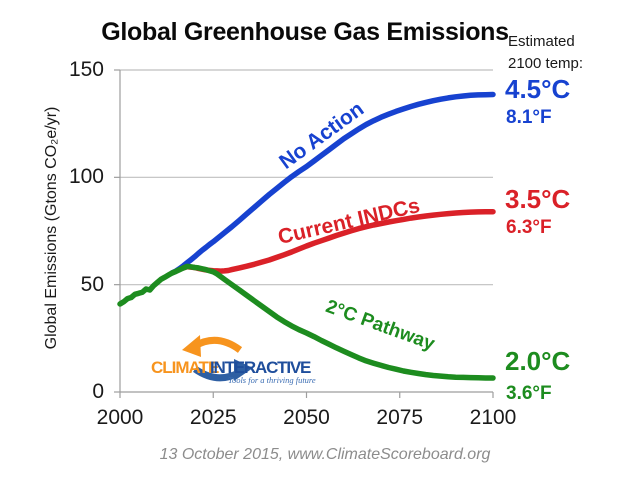 This screenshot has width=638, height=489. What do you see at coordinates (191, 346) in the screenshot?
I see `logo-arrow-top-head-icon` at bounding box center [191, 346].